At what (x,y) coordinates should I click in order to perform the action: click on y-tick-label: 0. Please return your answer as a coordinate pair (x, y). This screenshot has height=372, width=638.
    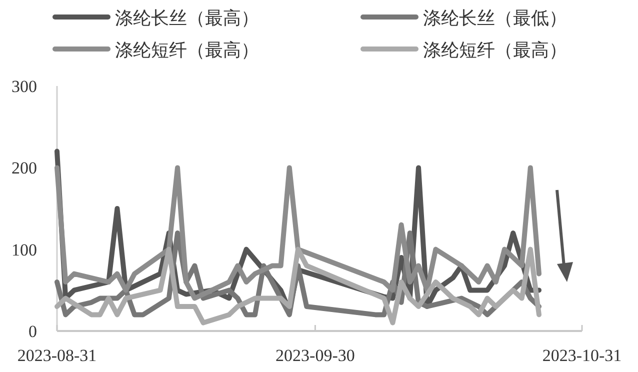
    Looking at the image, I should click on (32, 331).